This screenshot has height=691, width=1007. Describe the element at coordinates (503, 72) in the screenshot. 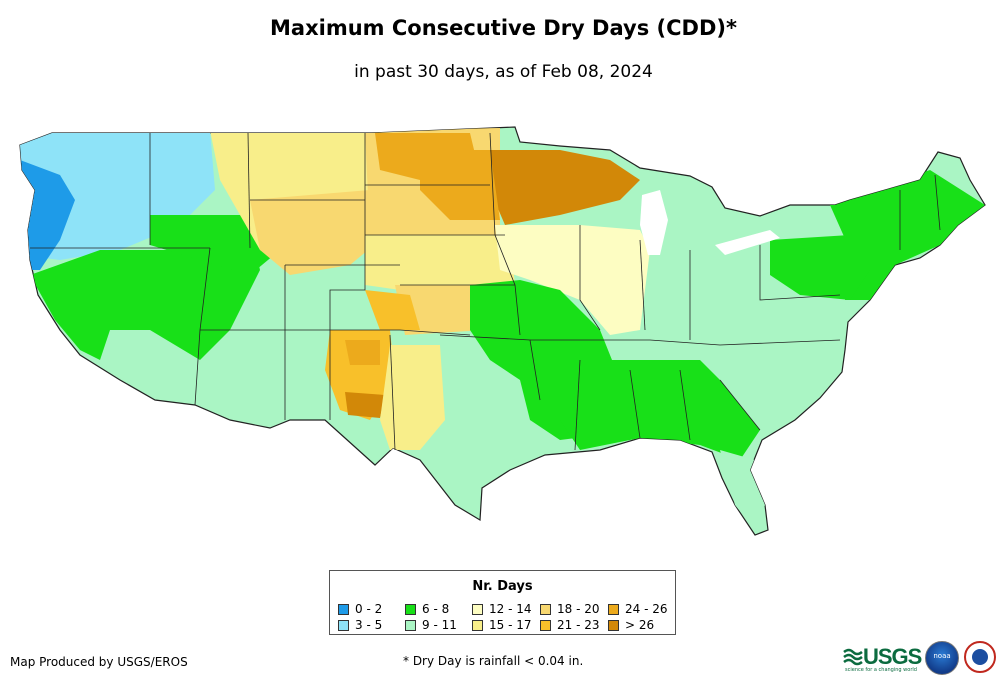

I see `map-subtitle: in past 30 days, as of Feb 08, 2024` at that location.